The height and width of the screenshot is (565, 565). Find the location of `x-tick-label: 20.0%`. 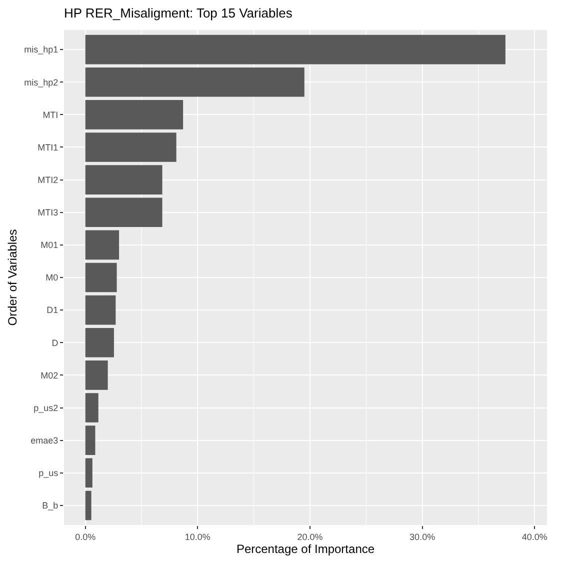

x-tick-label: 20.0% is located at coordinates (310, 537).